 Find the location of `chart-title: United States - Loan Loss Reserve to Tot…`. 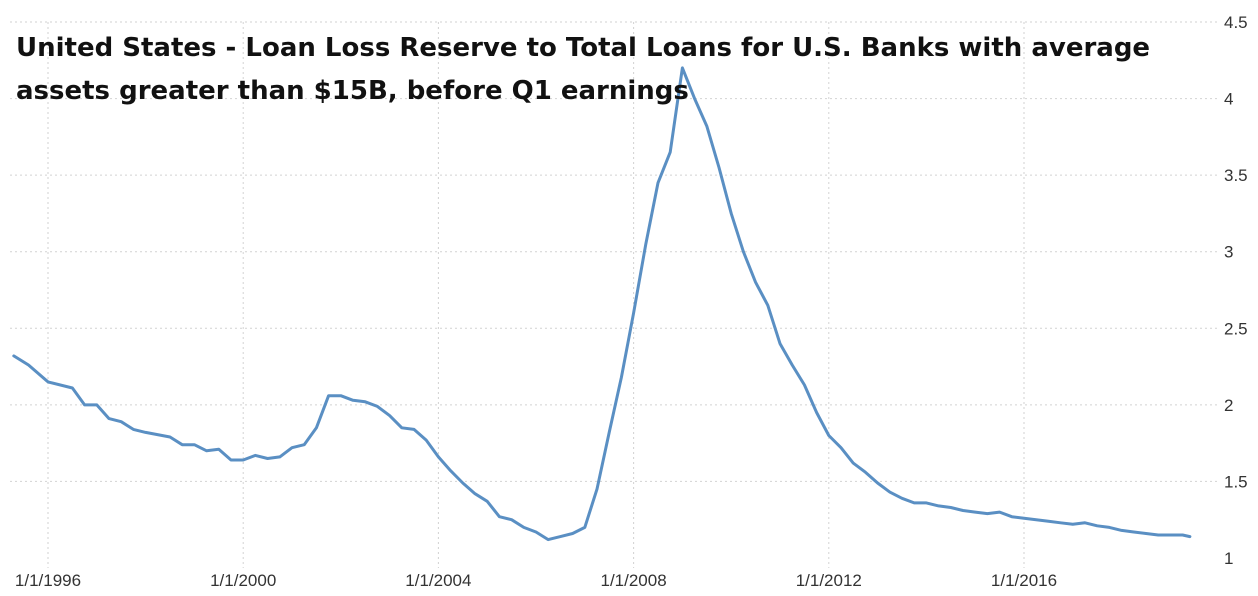

chart-title: United States - Loan Loss Reserve to Tot… is located at coordinates (583, 69).